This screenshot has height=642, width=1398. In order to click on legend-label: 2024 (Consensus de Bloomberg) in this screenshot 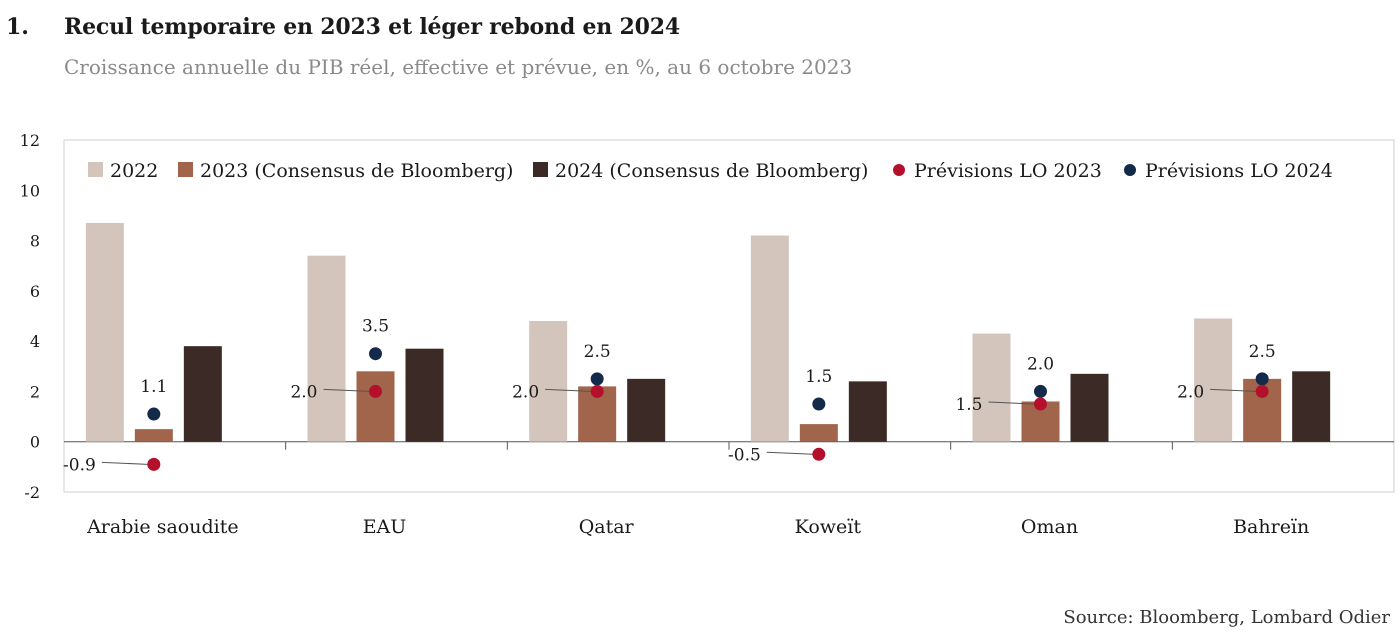, I will do `click(711, 171)`.